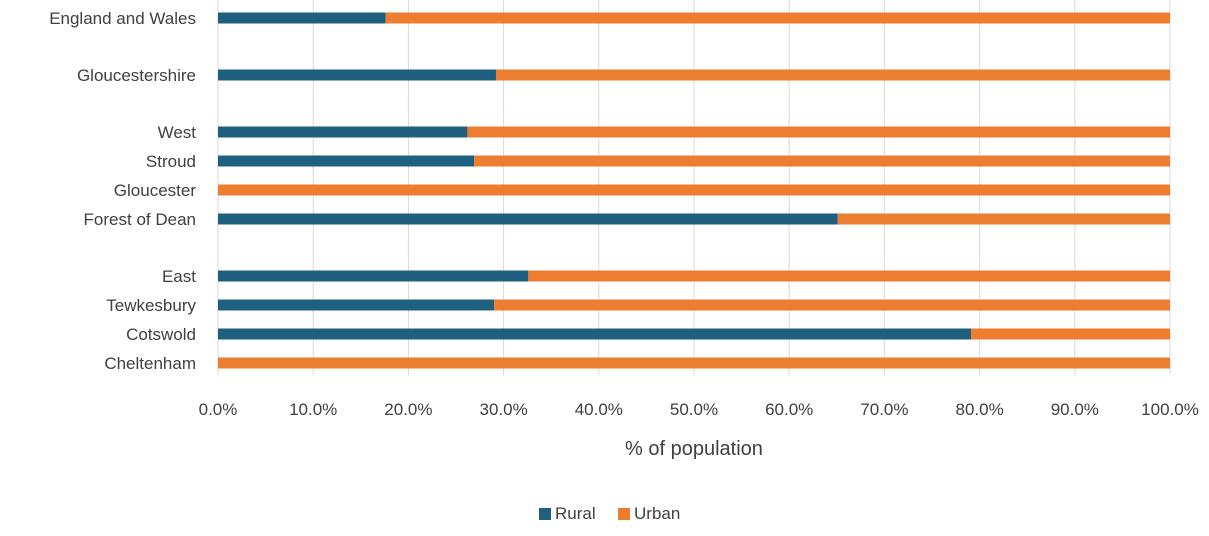  What do you see at coordinates (575, 513) in the screenshot?
I see `legend-label-rural: Rural` at bounding box center [575, 513].